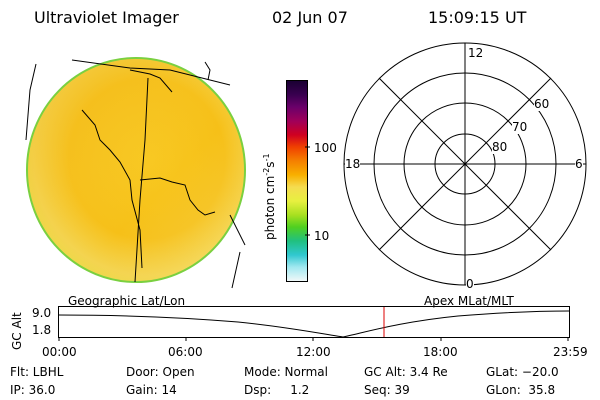  Describe the element at coordinates (37, 372) in the screenshot. I see `filter-info: Flt: LBHL` at that location.